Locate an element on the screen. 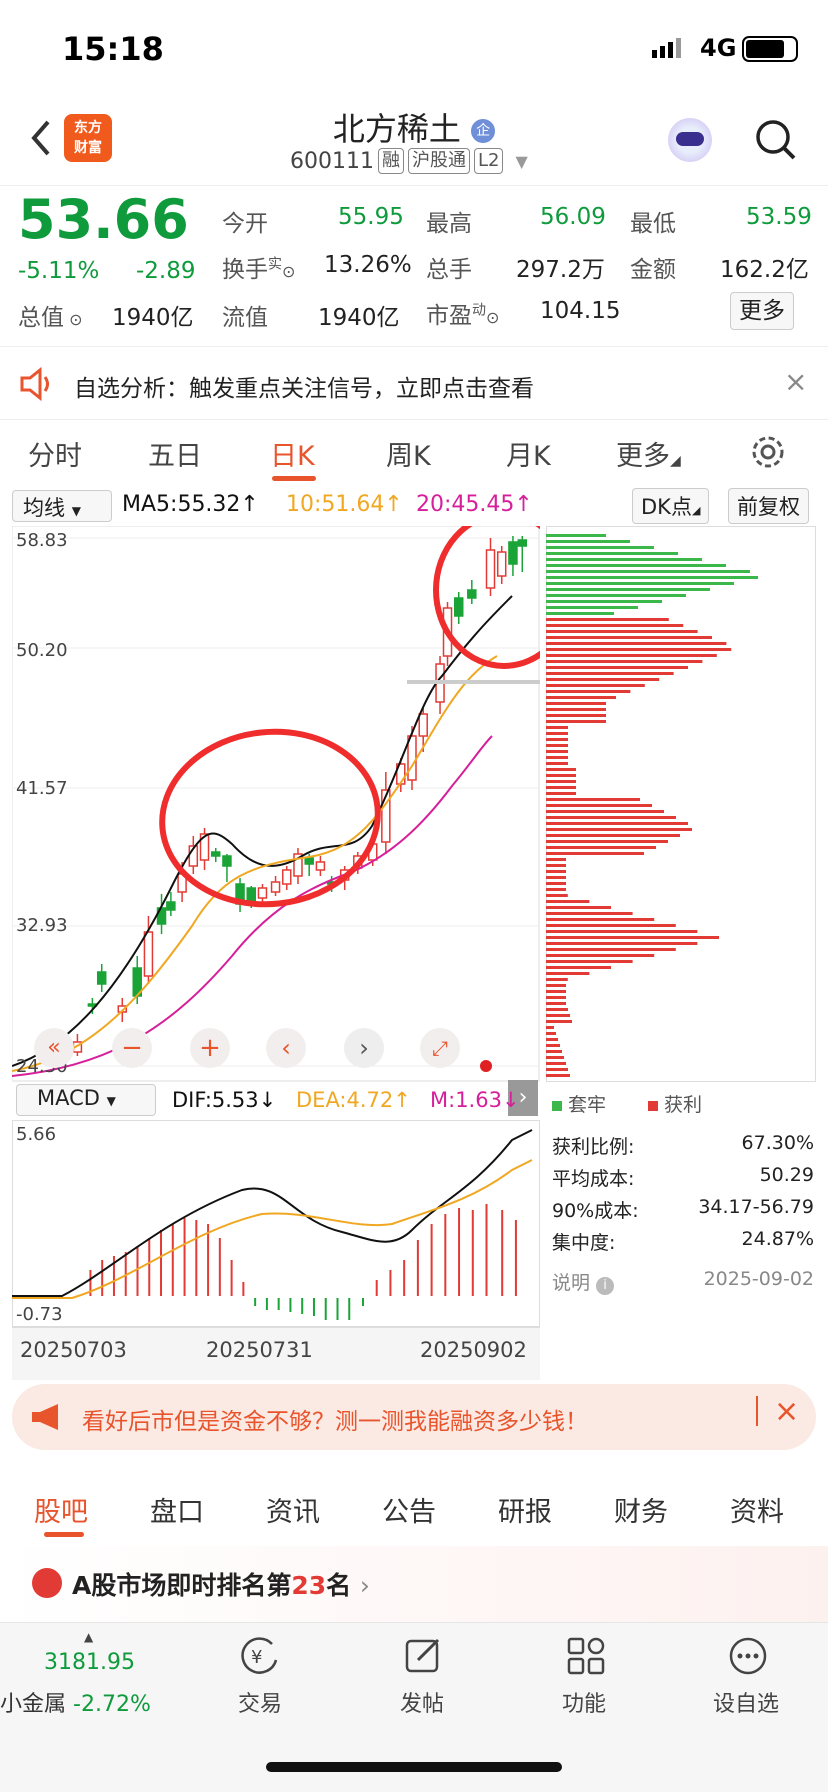  chevron-right-icon: › is located at coordinates (364, 1048).